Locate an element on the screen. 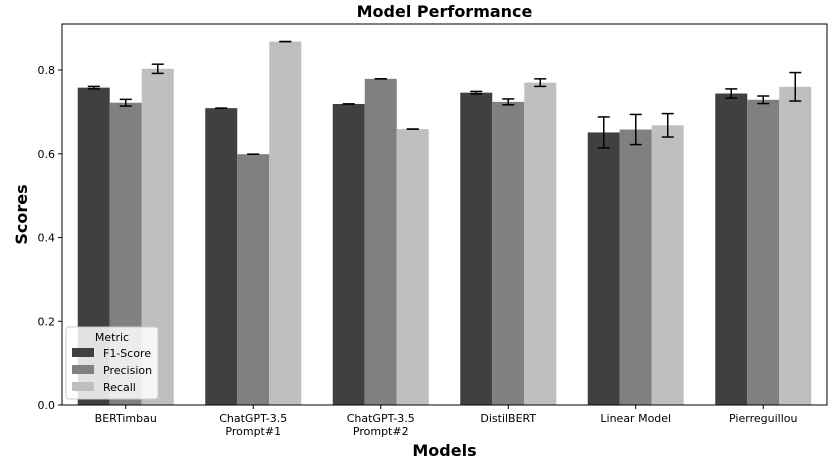 Image resolution: width=833 pixels, height=462 pixels. x-tick-label: ChatGPT-3.5 Prompt#2 is located at coordinates (381, 425).